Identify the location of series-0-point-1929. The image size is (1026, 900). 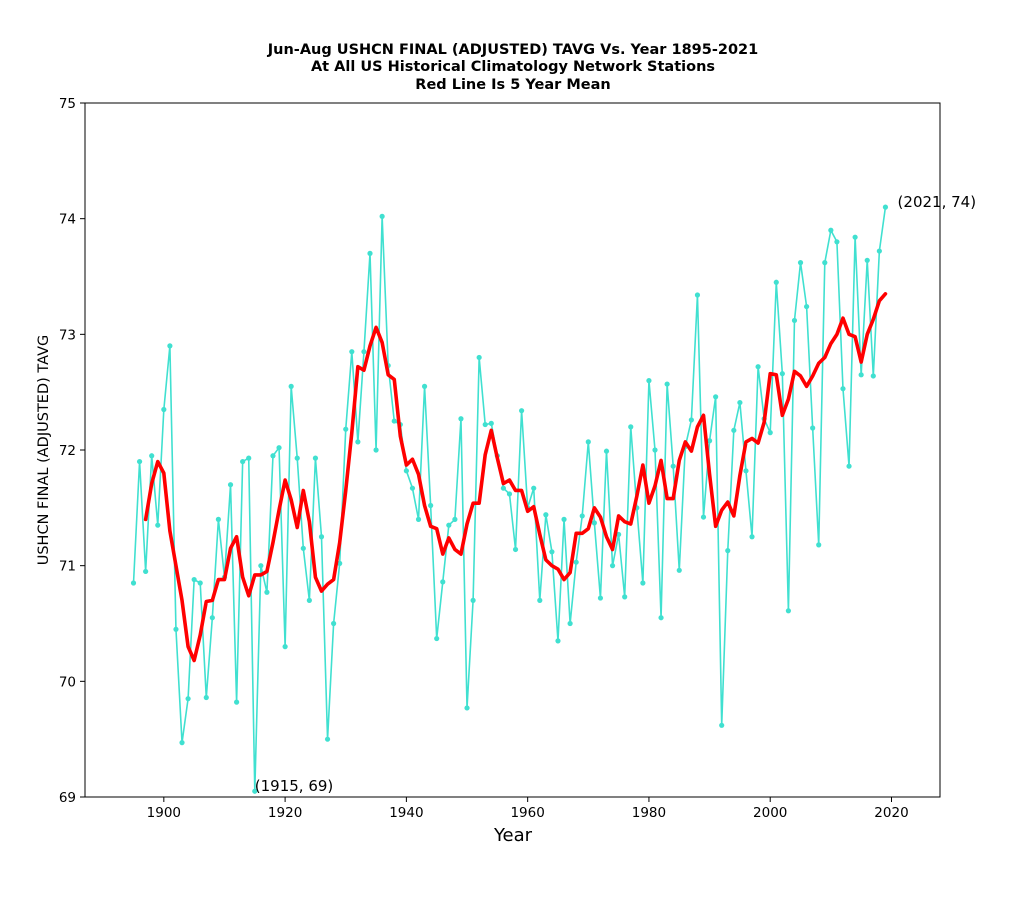
(340, 563).